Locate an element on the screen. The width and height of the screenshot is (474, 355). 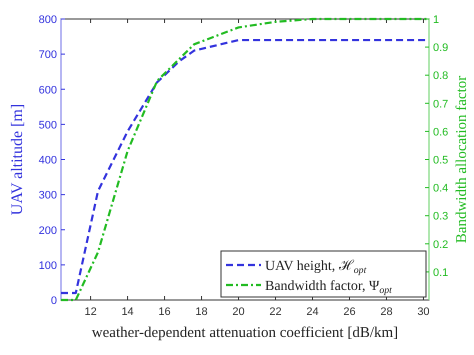
y2-tick-label: 0.5 is located at coordinates (440, 160).